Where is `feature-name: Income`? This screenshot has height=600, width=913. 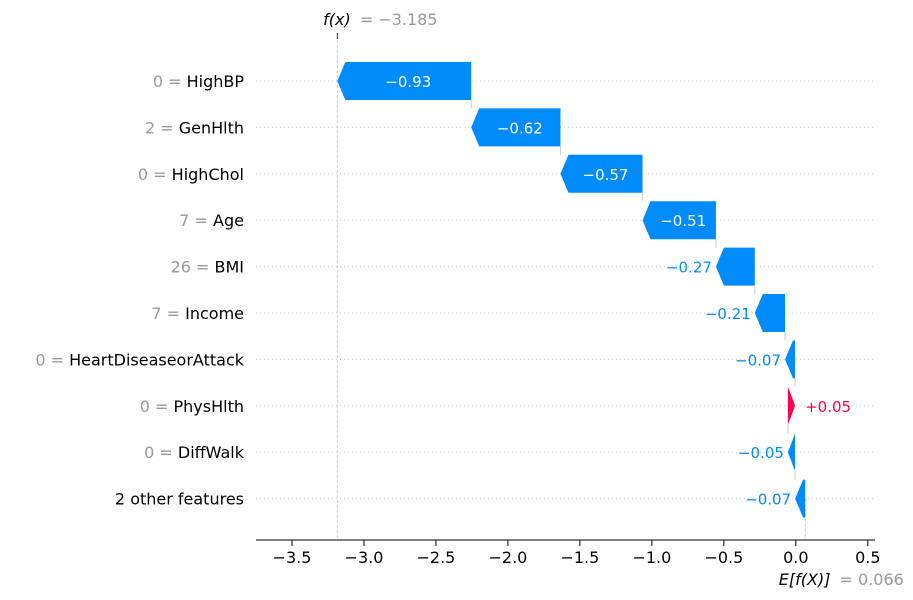 feature-name: Income is located at coordinates (214, 313).